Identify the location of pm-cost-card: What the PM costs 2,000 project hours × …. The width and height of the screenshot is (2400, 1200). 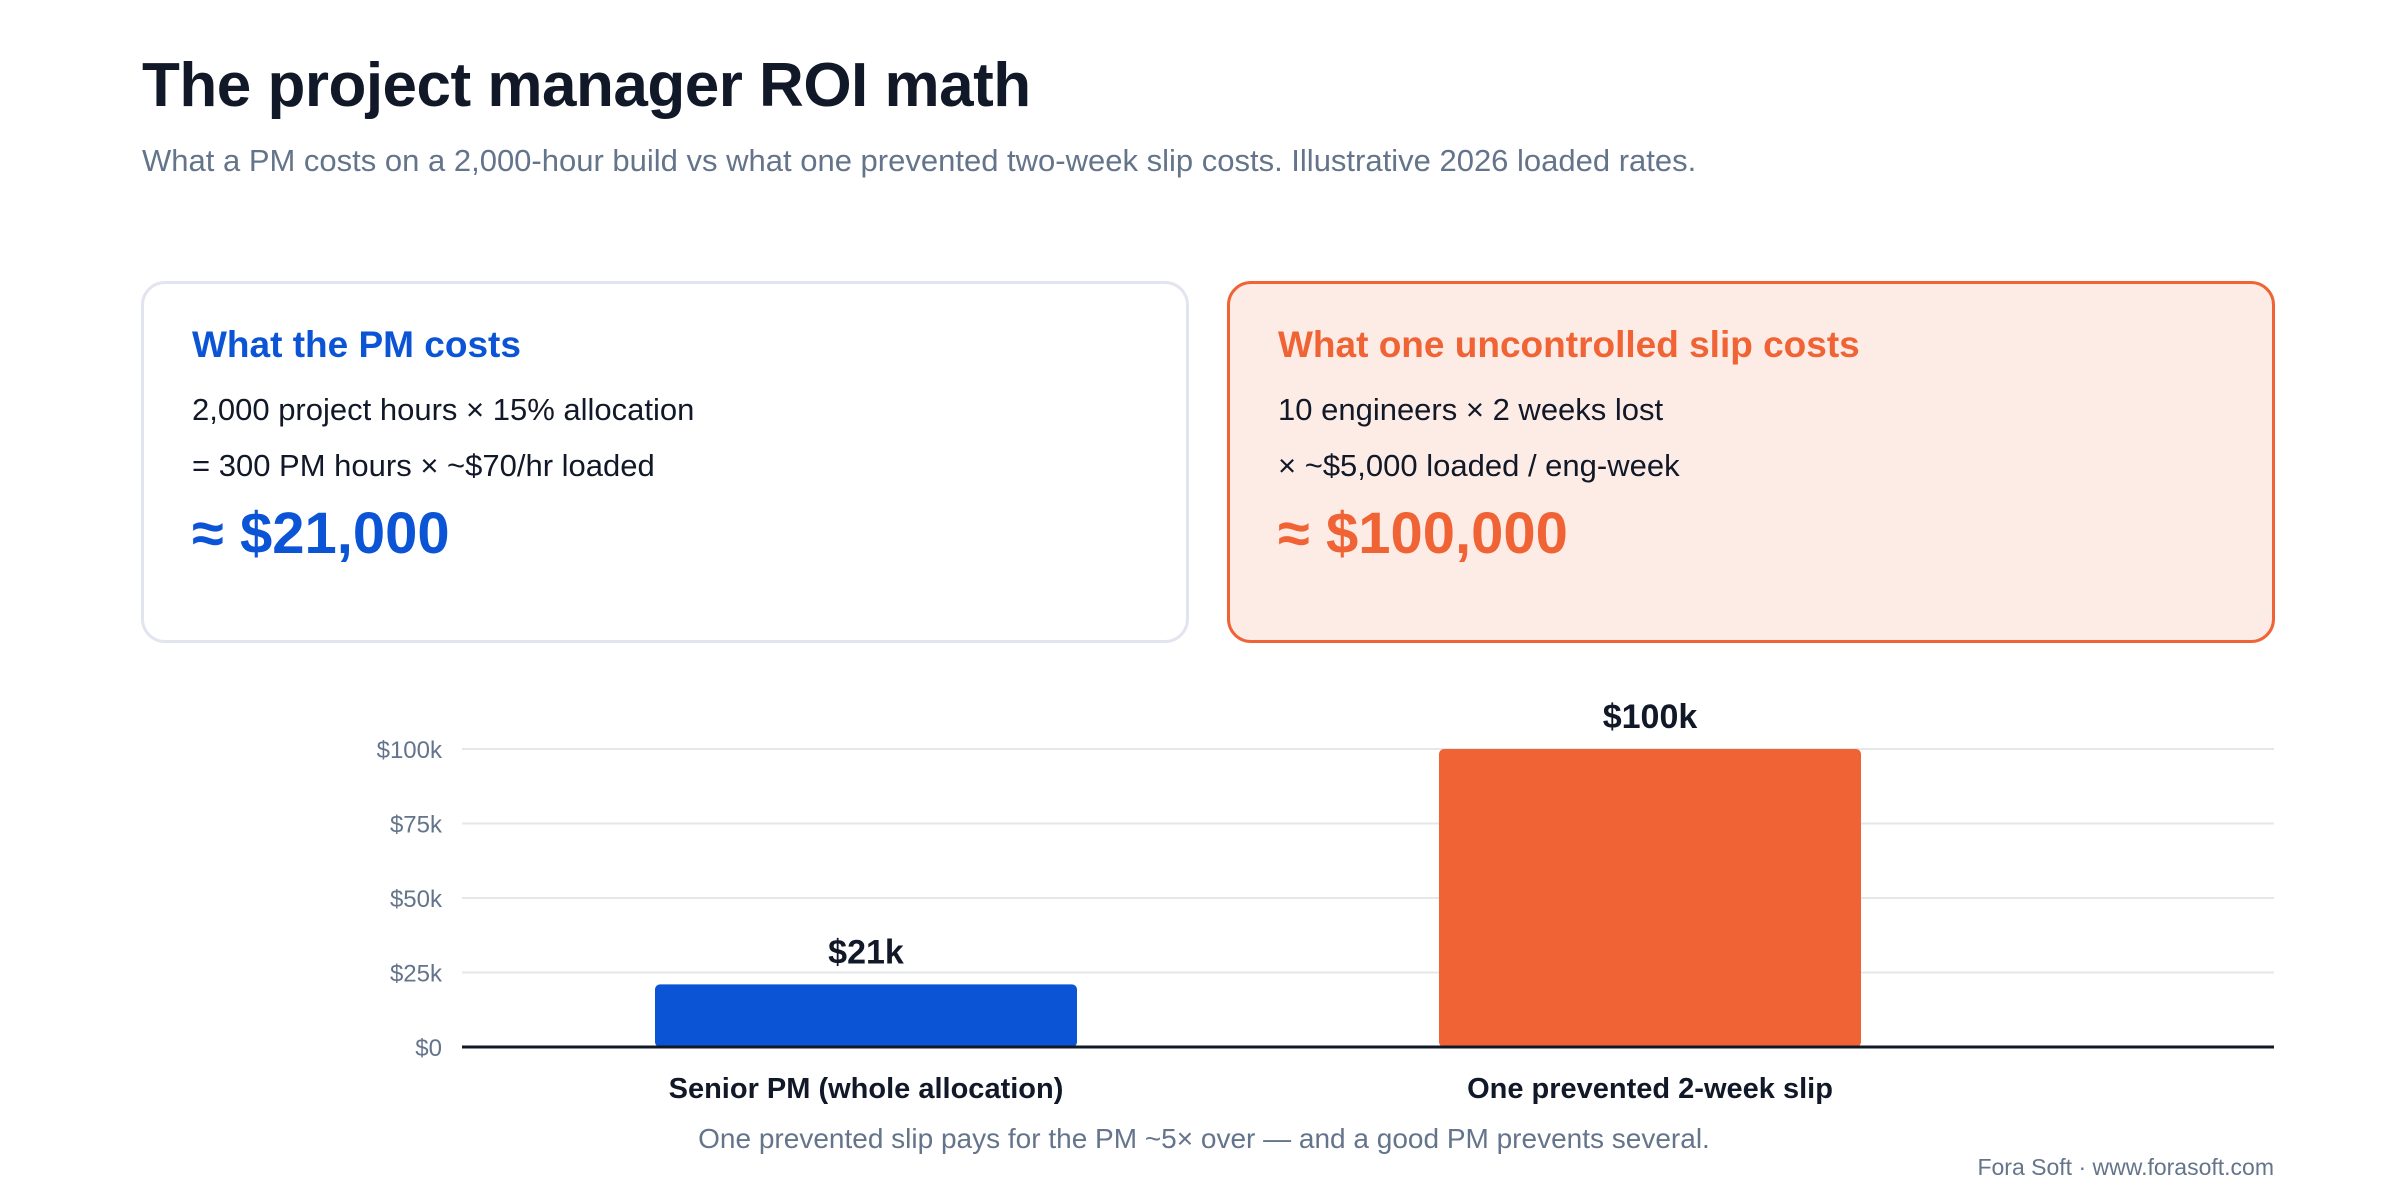
(665, 462).